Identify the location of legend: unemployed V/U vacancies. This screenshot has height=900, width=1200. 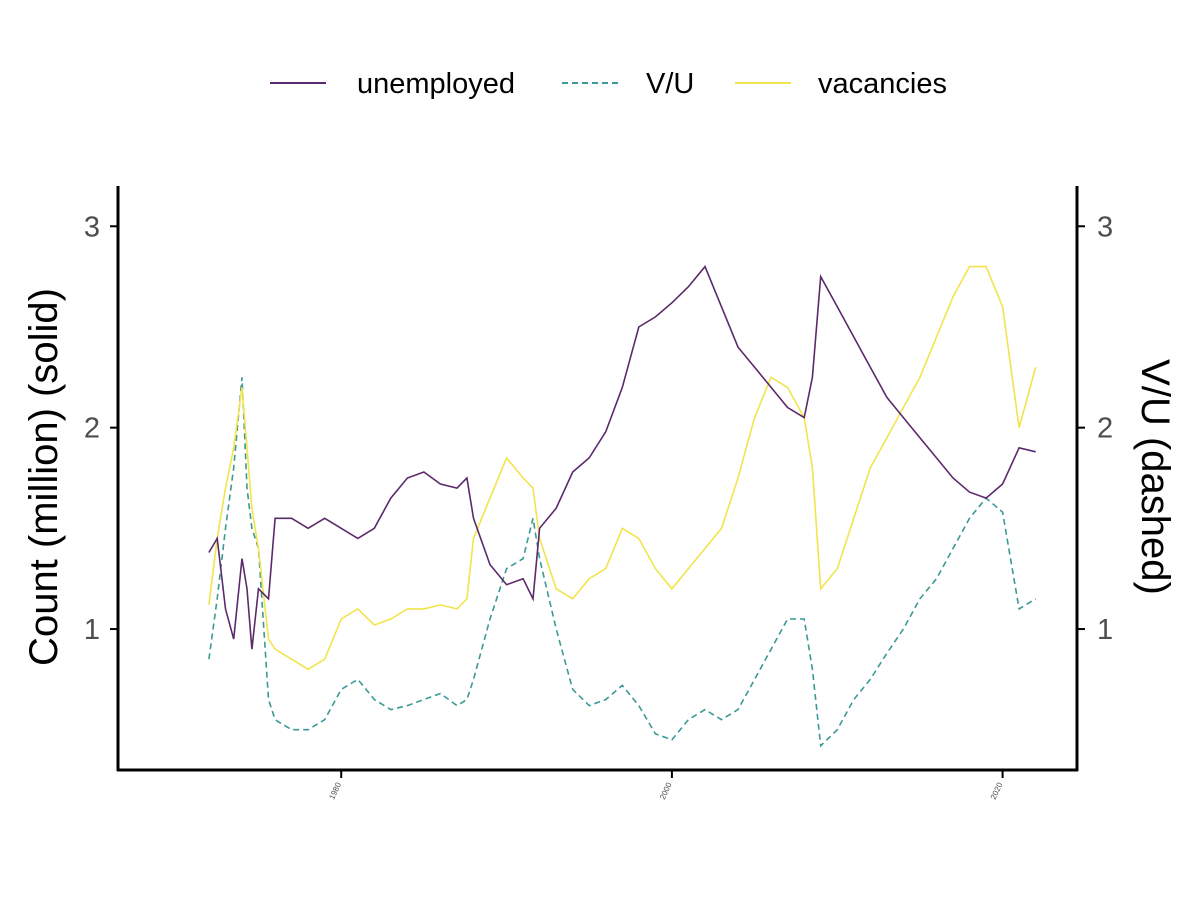
(608, 84).